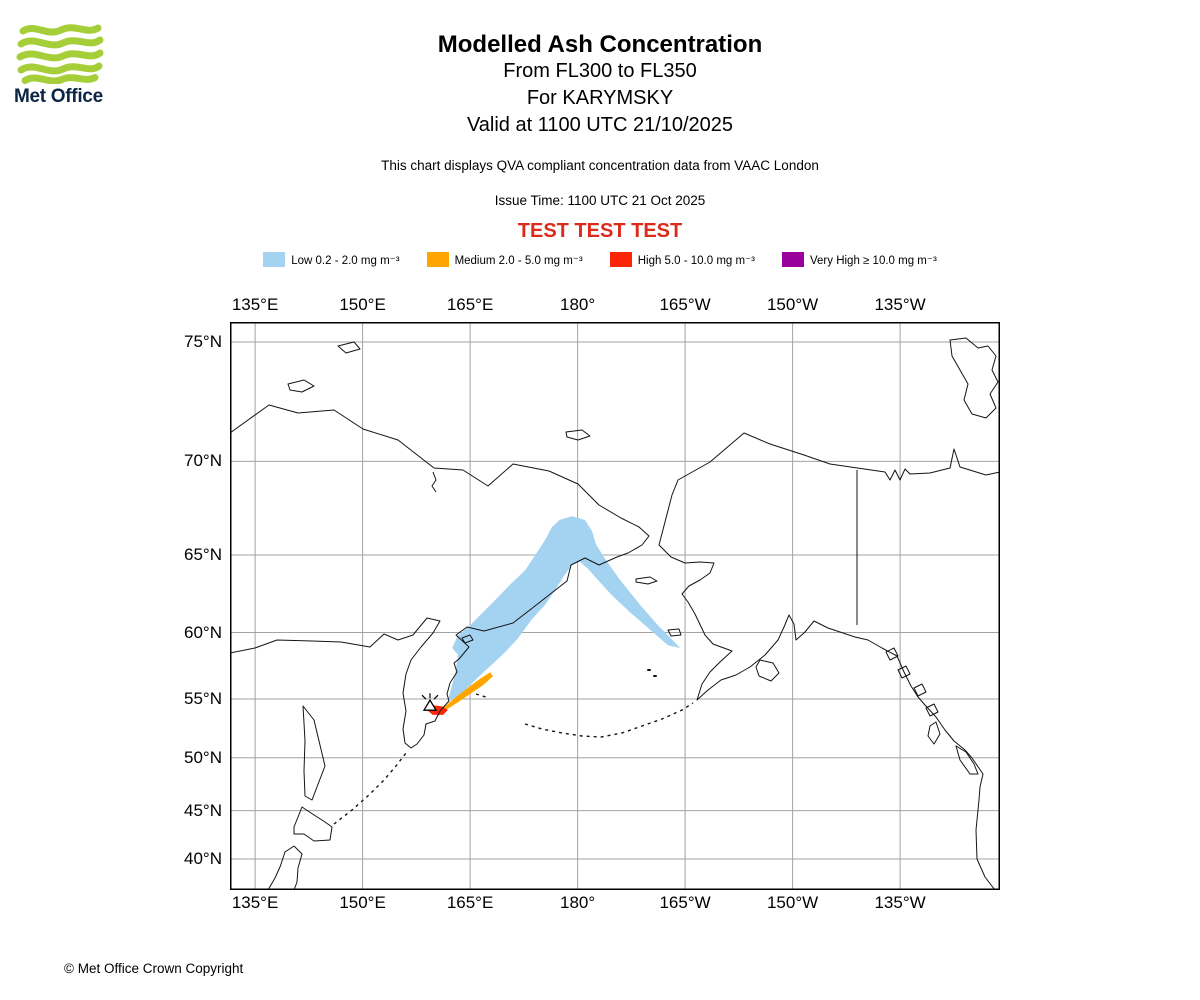 The height and width of the screenshot is (1000, 1200). I want to click on lon-tick-label-bottom: 165°W, so click(685, 902).